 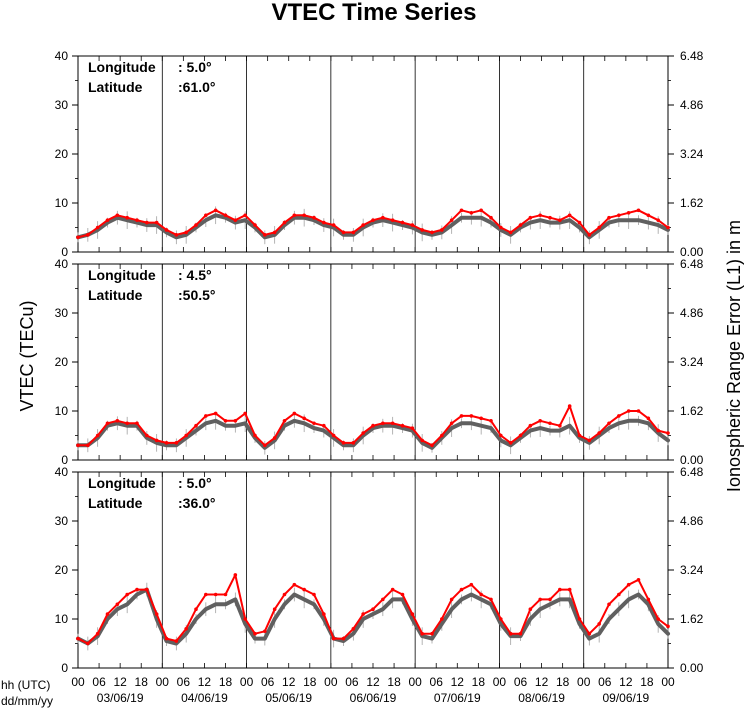 What do you see at coordinates (373, 616) in the screenshot?
I see `reference-series-line` at bounding box center [373, 616].